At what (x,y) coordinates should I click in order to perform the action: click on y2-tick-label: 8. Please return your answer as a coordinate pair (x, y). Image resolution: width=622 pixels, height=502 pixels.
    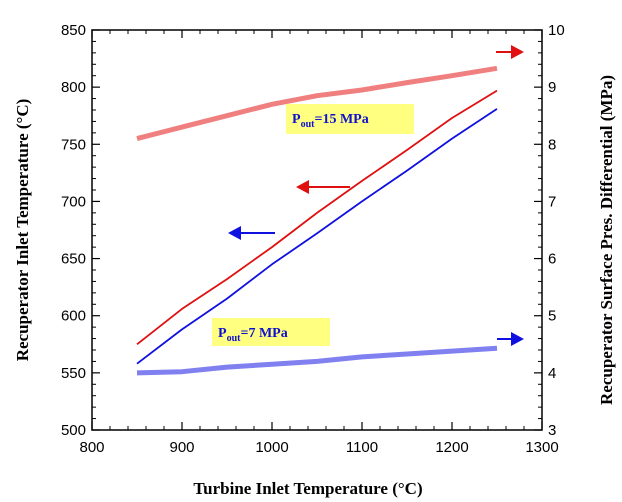
    Looking at the image, I should click on (552, 144).